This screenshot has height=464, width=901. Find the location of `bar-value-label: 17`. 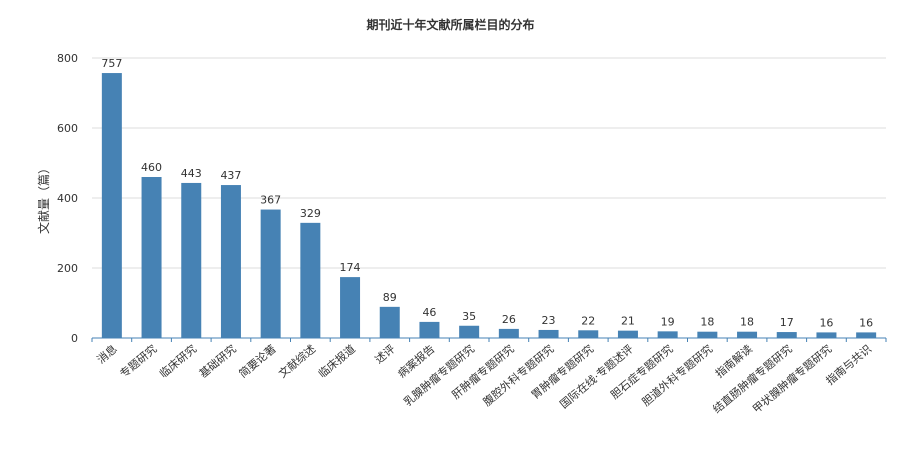

bar-value-label: 17 is located at coordinates (787, 322).